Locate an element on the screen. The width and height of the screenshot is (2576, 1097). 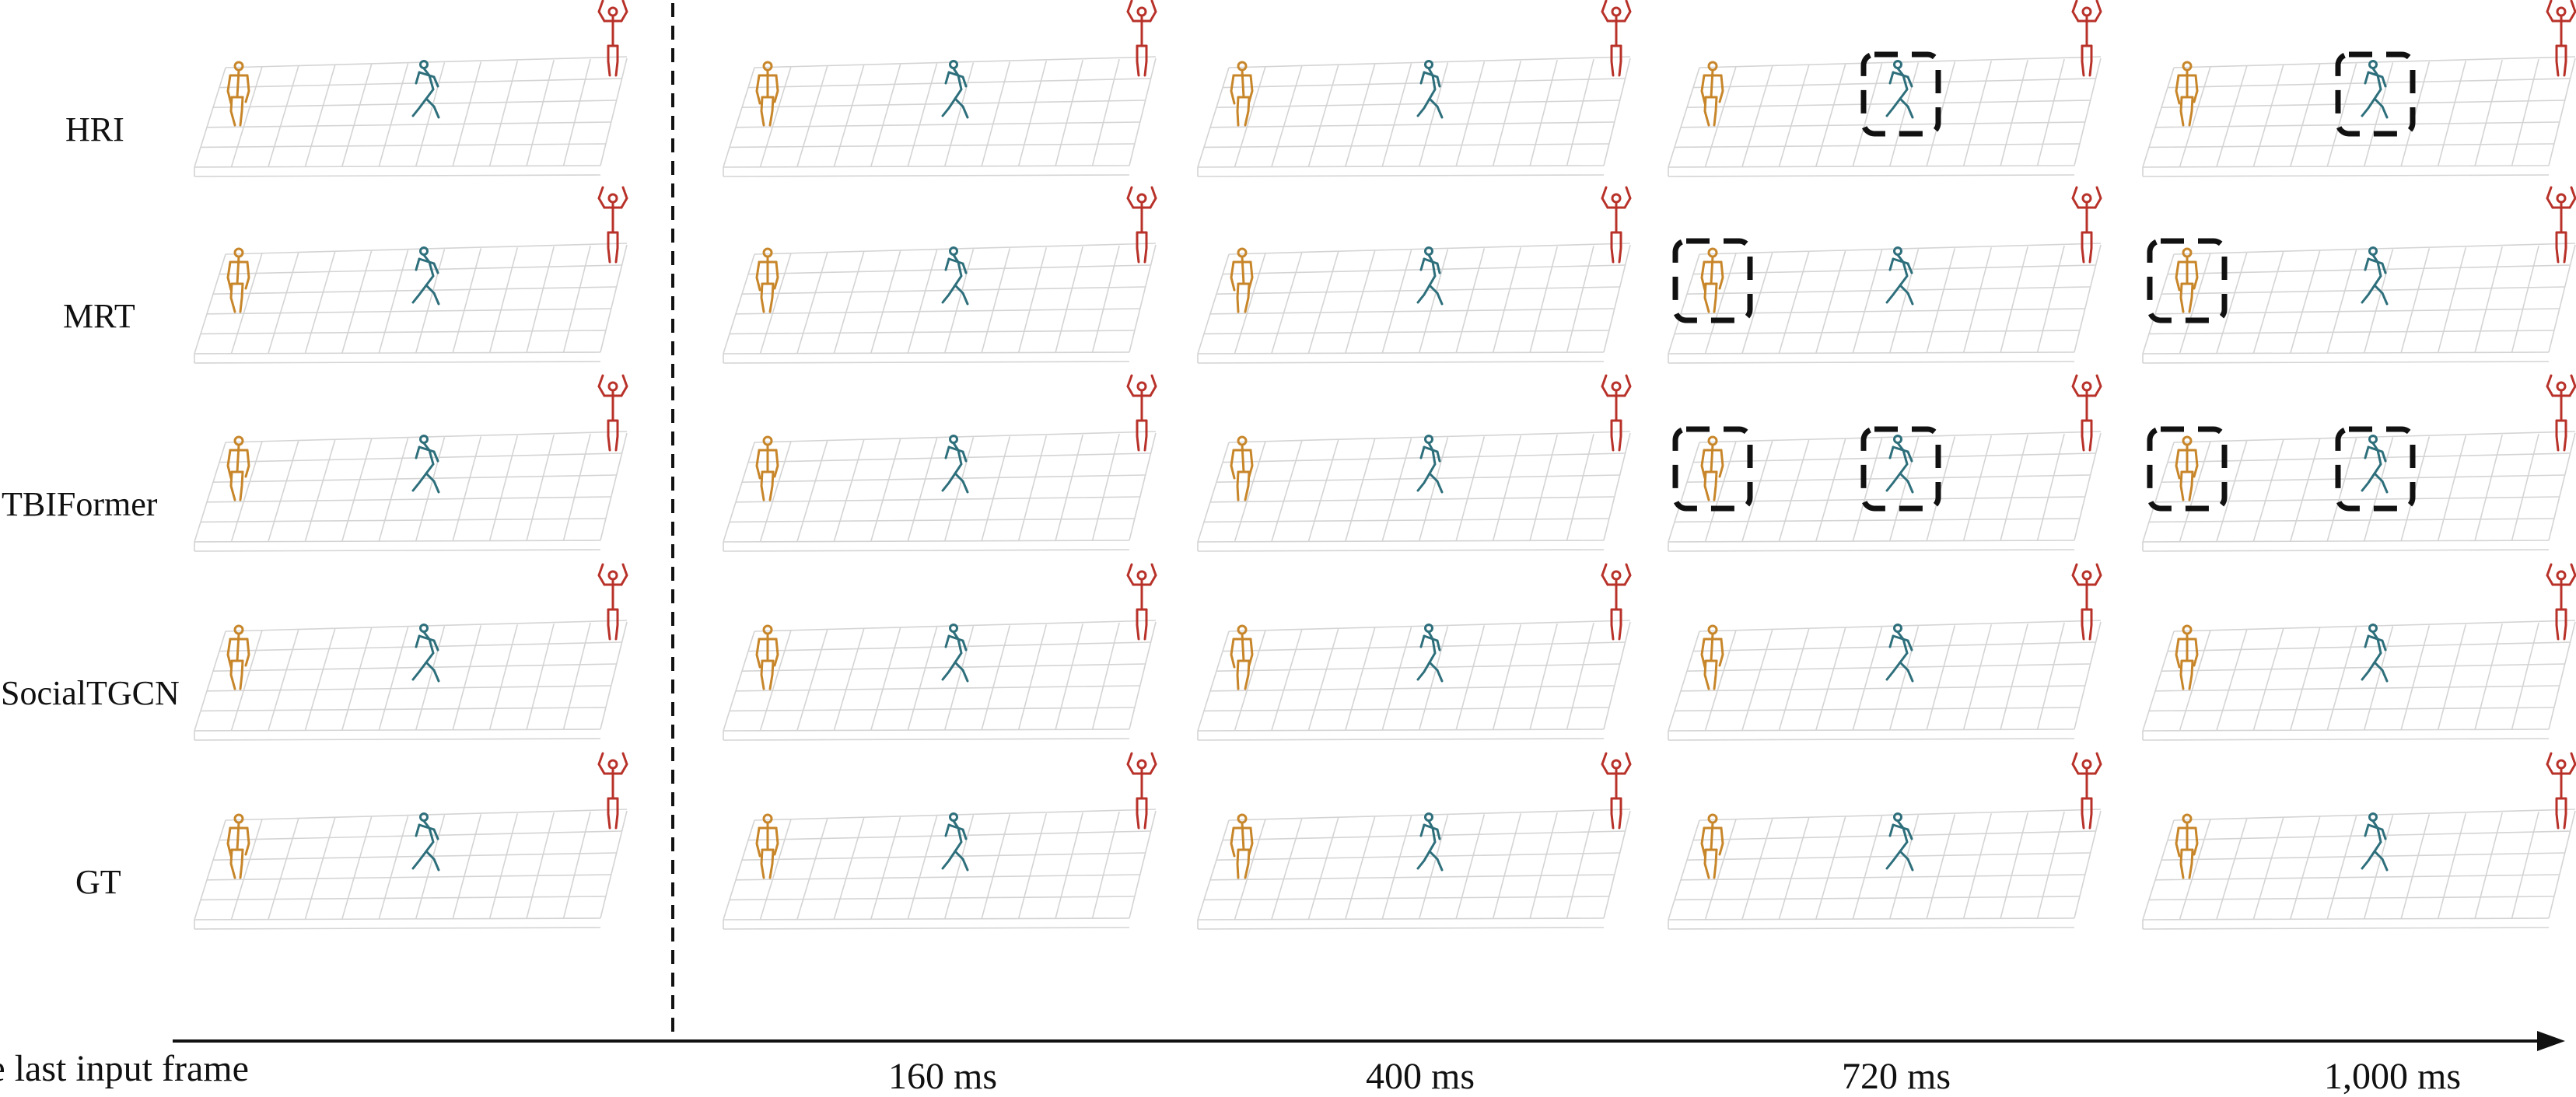
column-label: 400 ms is located at coordinates (1420, 1076).